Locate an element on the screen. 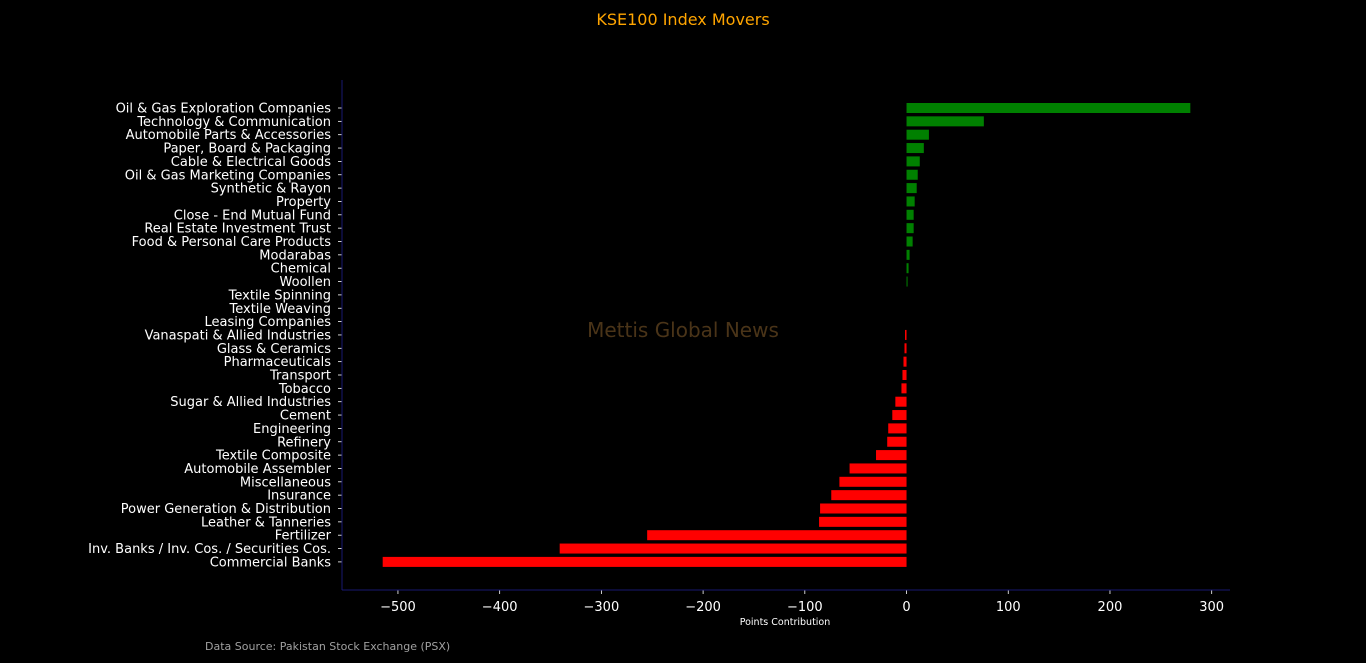 The image size is (1366, 663). category-label: Food & Personal Care Products is located at coordinates (232, 242).